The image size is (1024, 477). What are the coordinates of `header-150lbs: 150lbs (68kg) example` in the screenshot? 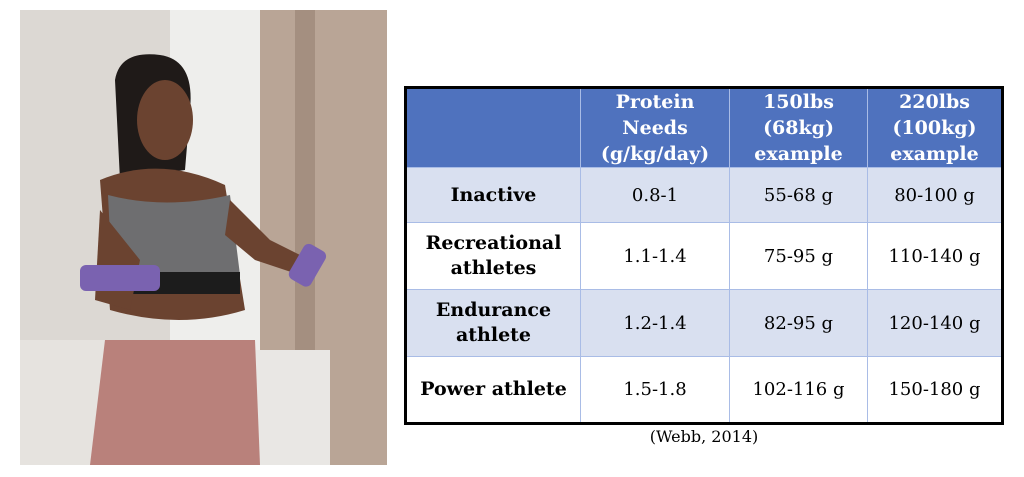 It's located at (798, 127).